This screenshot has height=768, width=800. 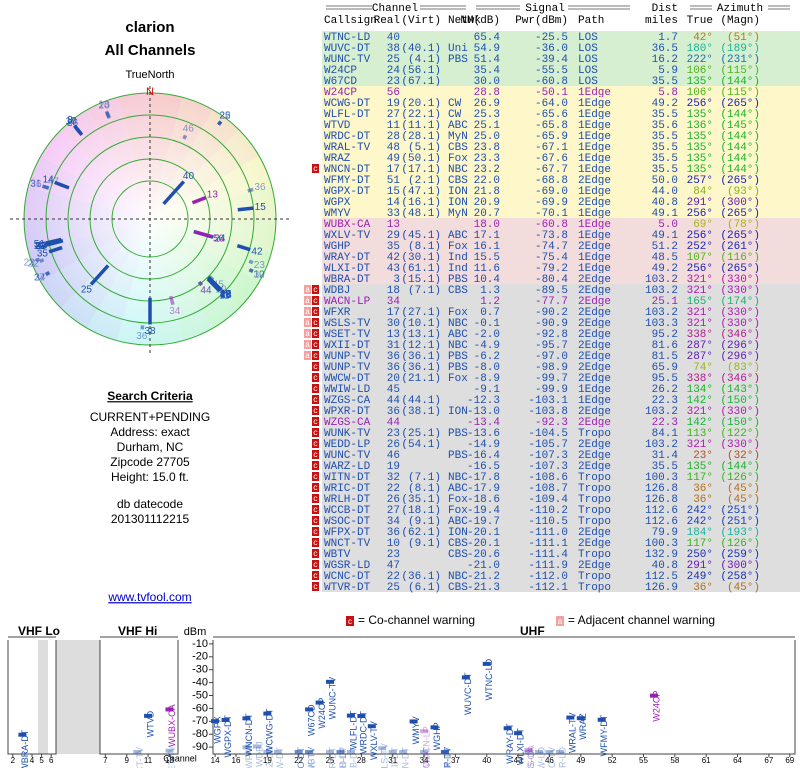 I want to click on cell-real: 34, so click(x=394, y=522).